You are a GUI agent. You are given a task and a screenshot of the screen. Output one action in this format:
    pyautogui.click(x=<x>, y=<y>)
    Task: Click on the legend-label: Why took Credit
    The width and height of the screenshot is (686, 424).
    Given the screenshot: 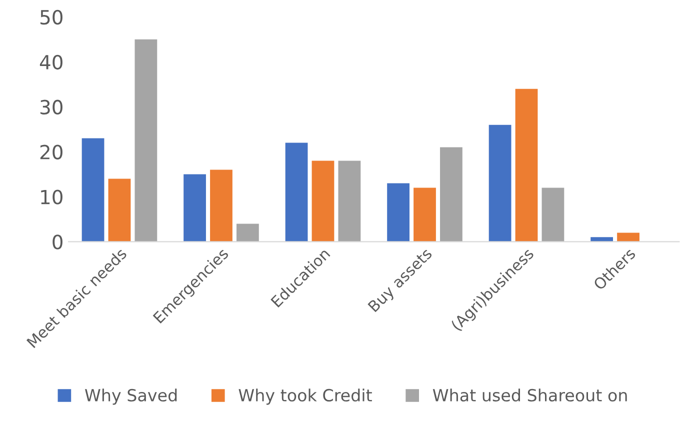 What is the action you would take?
    pyautogui.click(x=305, y=396)
    